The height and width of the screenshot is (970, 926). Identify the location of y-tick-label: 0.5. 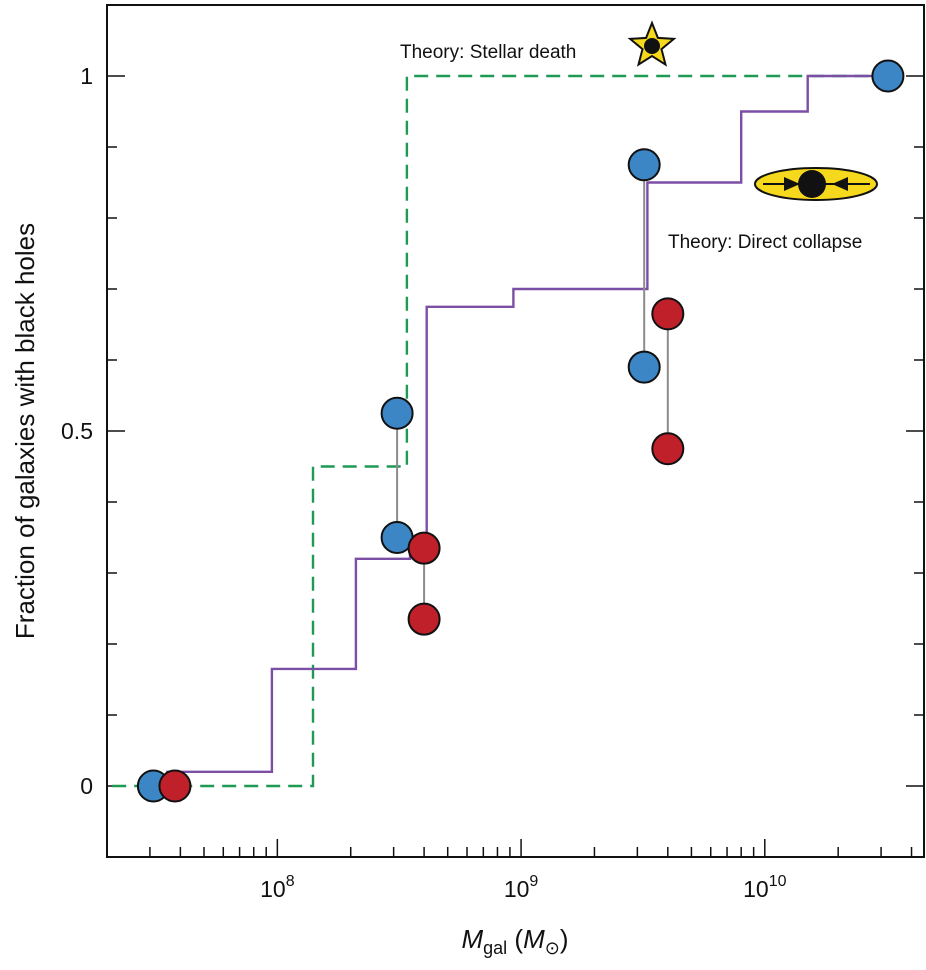
(77, 431).